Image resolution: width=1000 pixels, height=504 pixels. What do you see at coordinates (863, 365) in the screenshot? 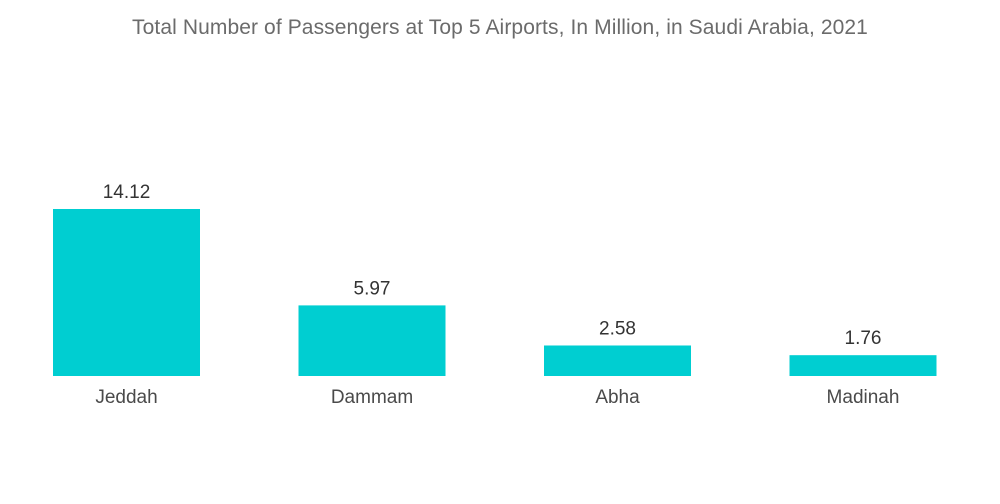
I see `bar-madinah` at bounding box center [863, 365].